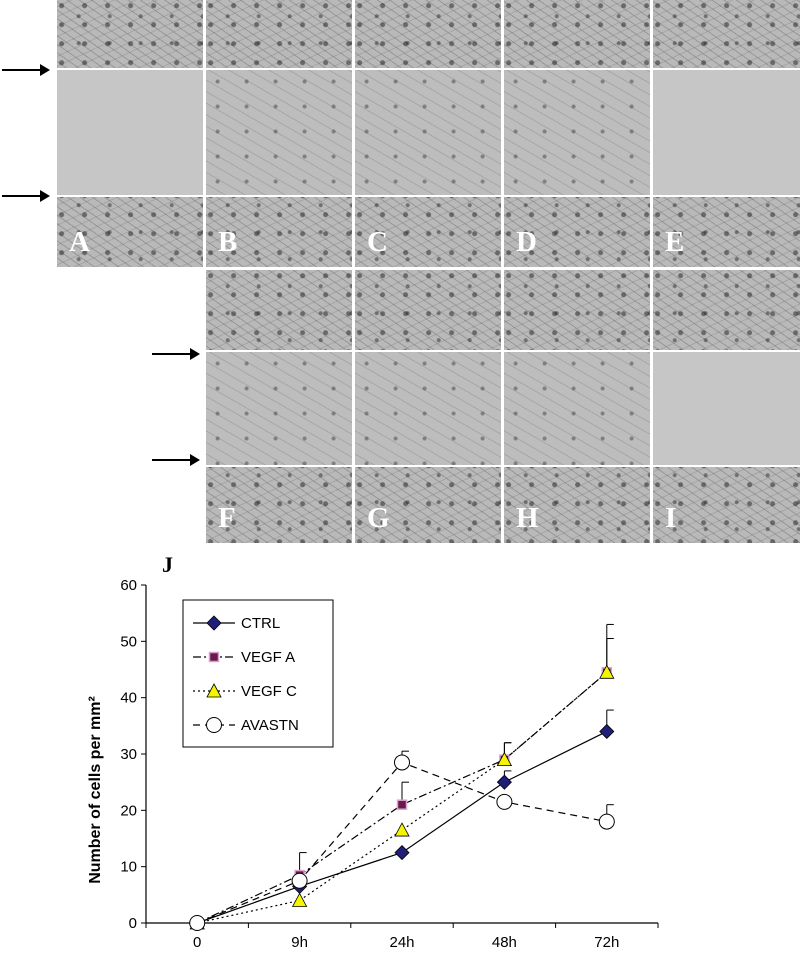 This screenshot has width=800, height=968. I want to click on x-tick-label: 24h, so click(401, 942).